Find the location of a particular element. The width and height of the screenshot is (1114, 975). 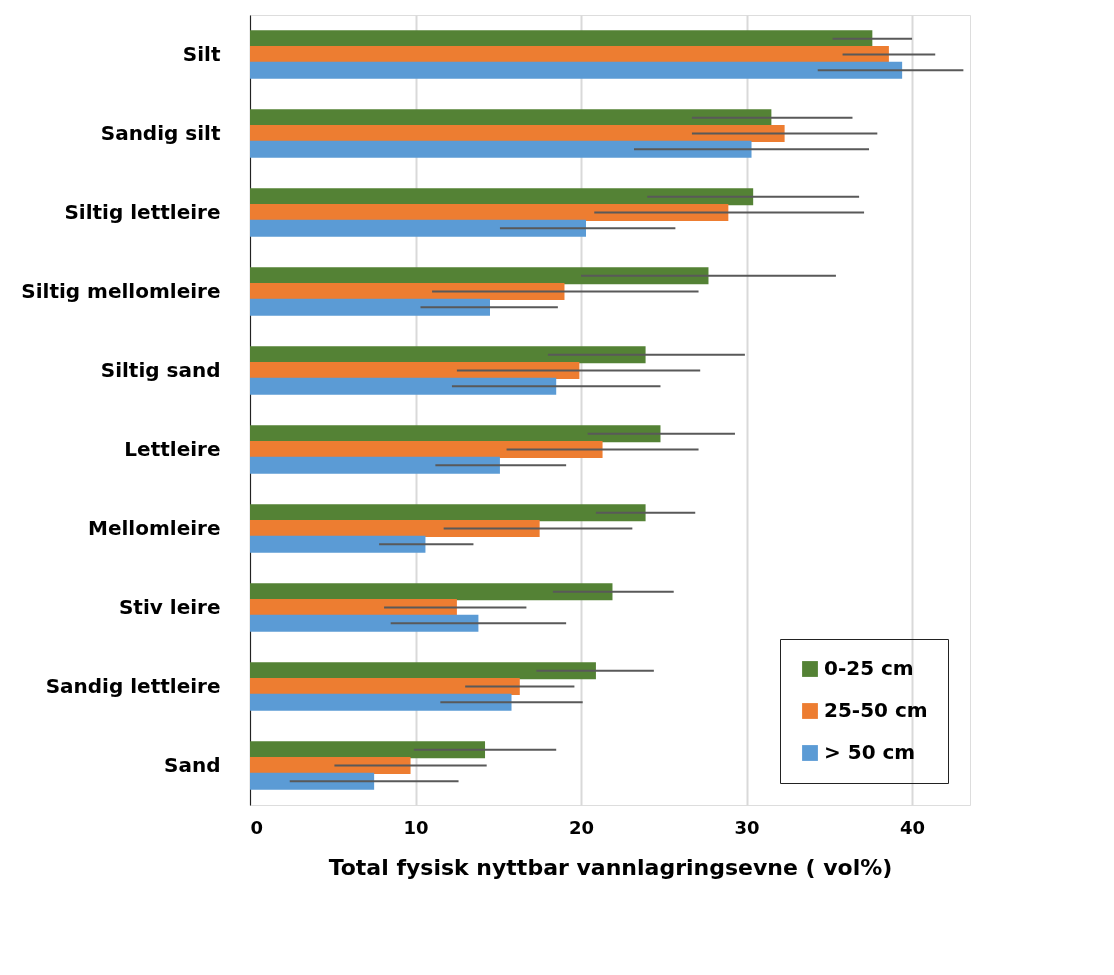

y-tick-label: Sandig lettleire is located at coordinates (133, 685).